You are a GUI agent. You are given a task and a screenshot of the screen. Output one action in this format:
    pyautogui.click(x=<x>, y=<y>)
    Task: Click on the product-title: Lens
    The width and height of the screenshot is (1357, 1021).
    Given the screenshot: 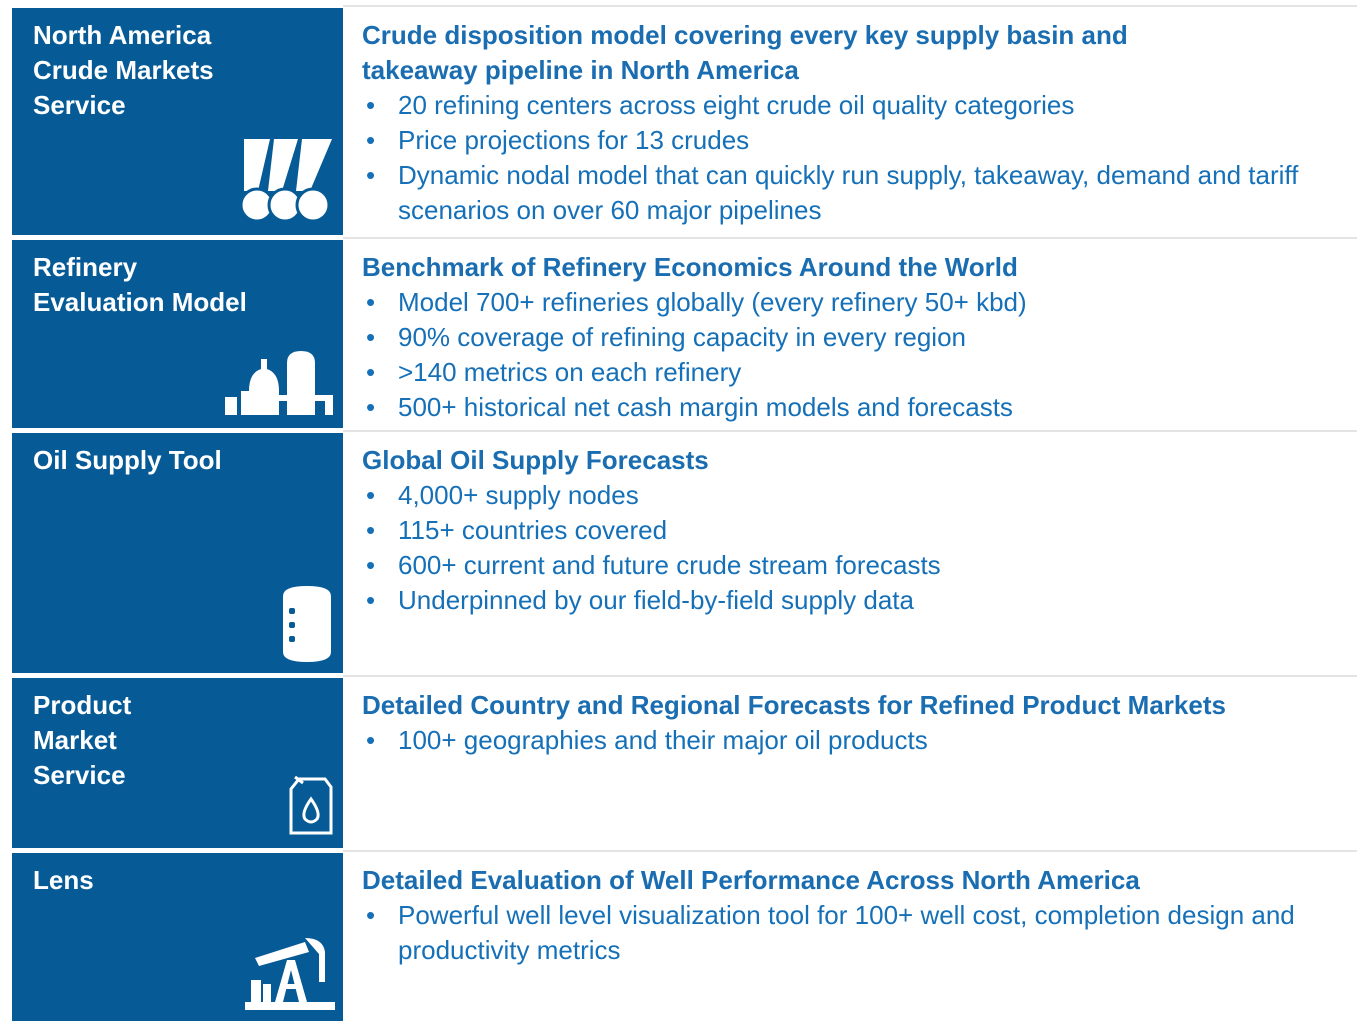 What is the action you would take?
    pyautogui.click(x=63, y=880)
    